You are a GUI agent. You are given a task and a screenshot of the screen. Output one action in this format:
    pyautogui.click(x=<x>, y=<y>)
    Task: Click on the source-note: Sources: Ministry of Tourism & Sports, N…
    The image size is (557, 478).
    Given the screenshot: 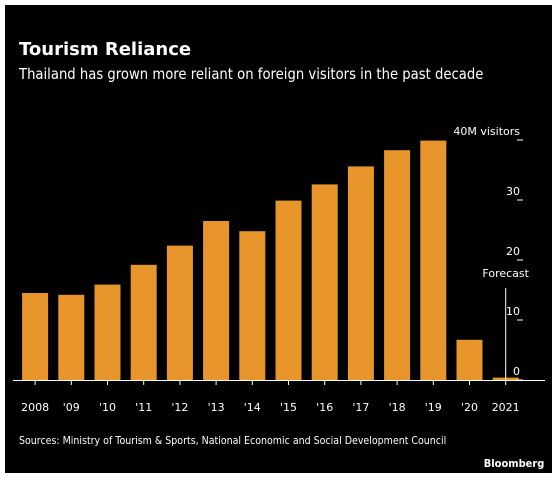 What is the action you would take?
    pyautogui.click(x=233, y=440)
    